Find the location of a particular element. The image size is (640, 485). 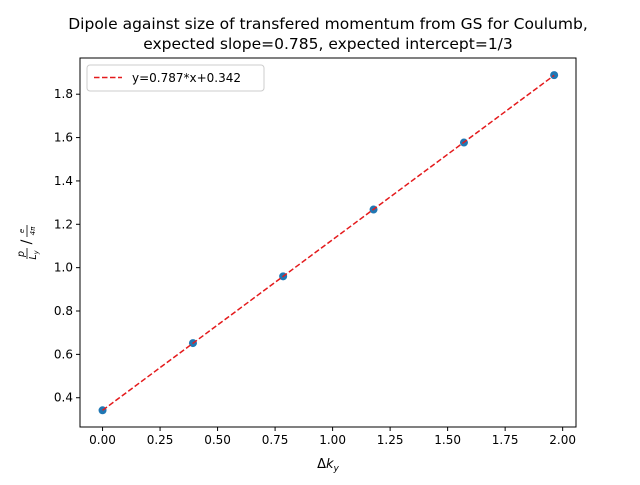

y-label-outer-numerator: p is located at coordinates (21, 254).